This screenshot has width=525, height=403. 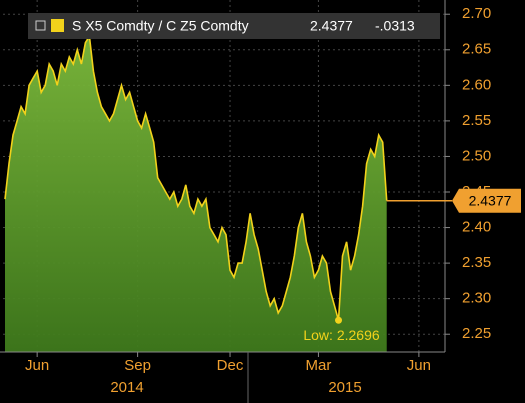 I want to click on y-tick-label: 2.30, so click(x=476, y=298).